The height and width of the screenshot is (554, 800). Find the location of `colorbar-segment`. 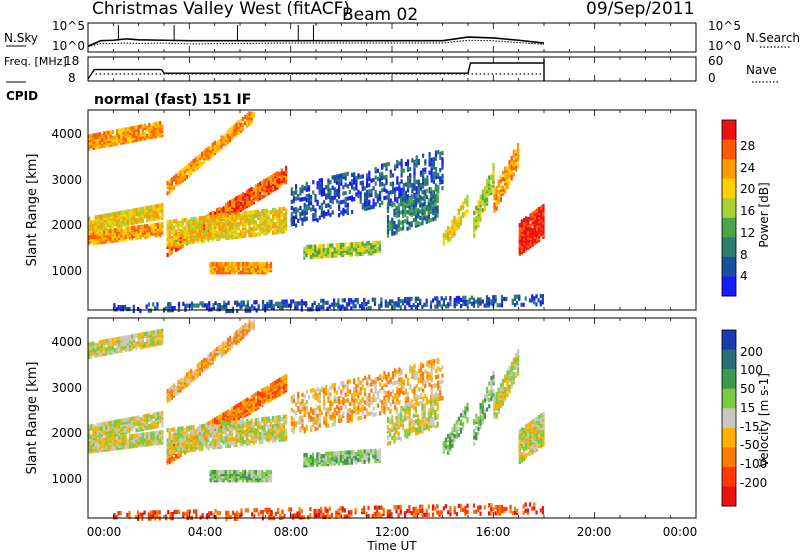

colorbar-segment is located at coordinates (729, 149).